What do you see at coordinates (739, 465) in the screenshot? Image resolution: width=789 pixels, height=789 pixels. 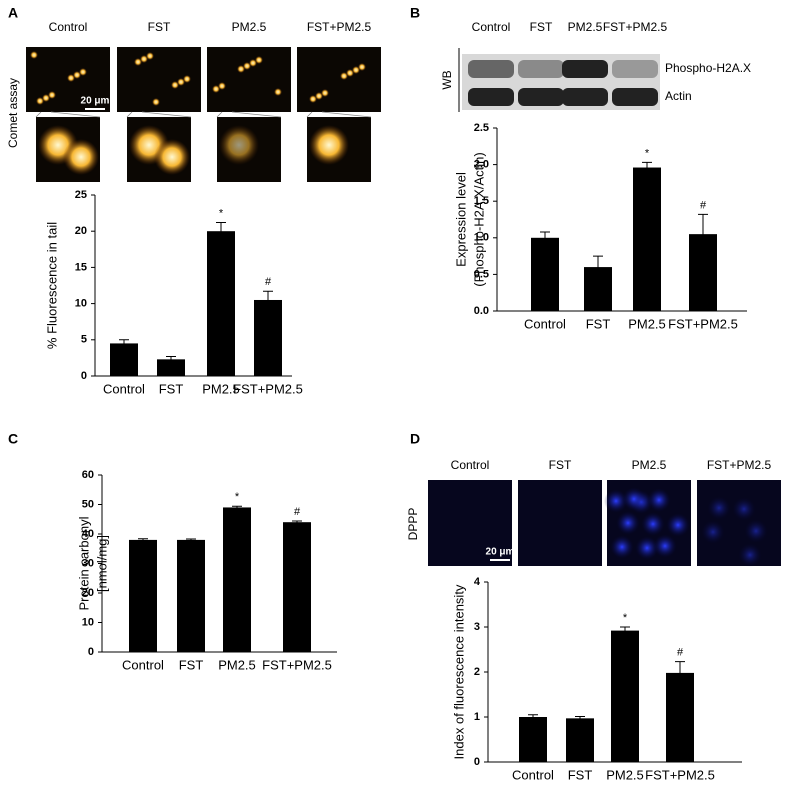 I see `image-column-label: FST+PM2.5` at bounding box center [739, 465].